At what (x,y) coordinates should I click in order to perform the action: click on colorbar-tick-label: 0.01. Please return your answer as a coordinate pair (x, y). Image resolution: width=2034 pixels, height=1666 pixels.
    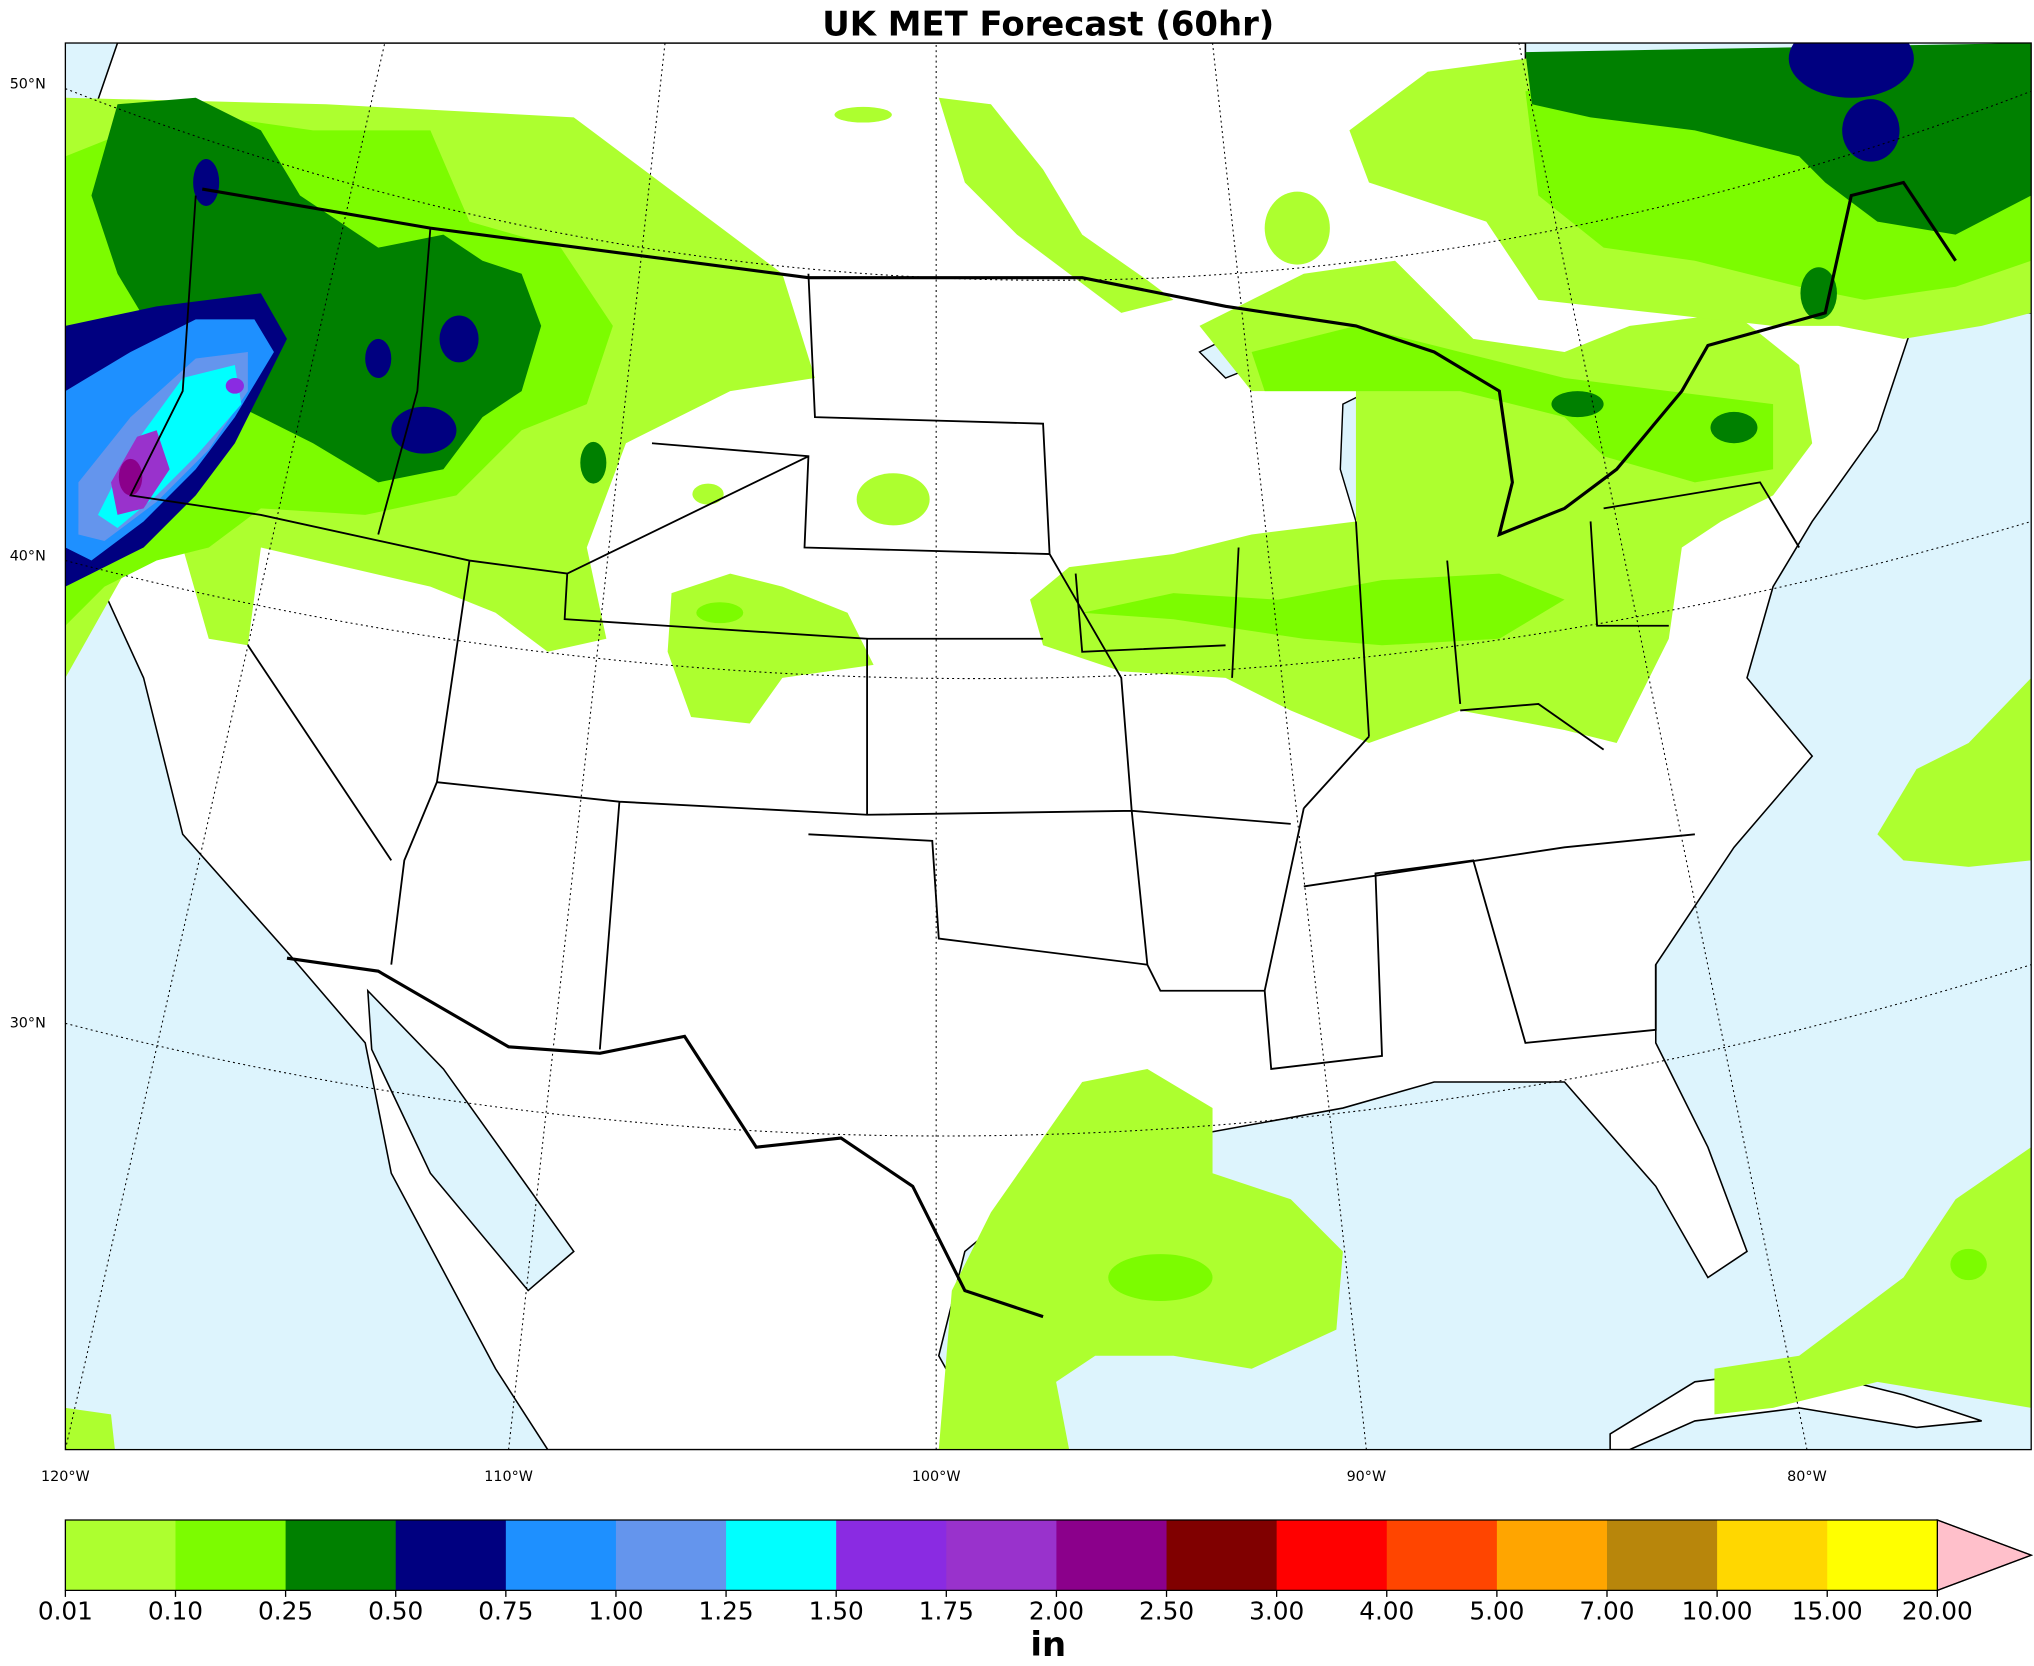
    Looking at the image, I should click on (65, 1611).